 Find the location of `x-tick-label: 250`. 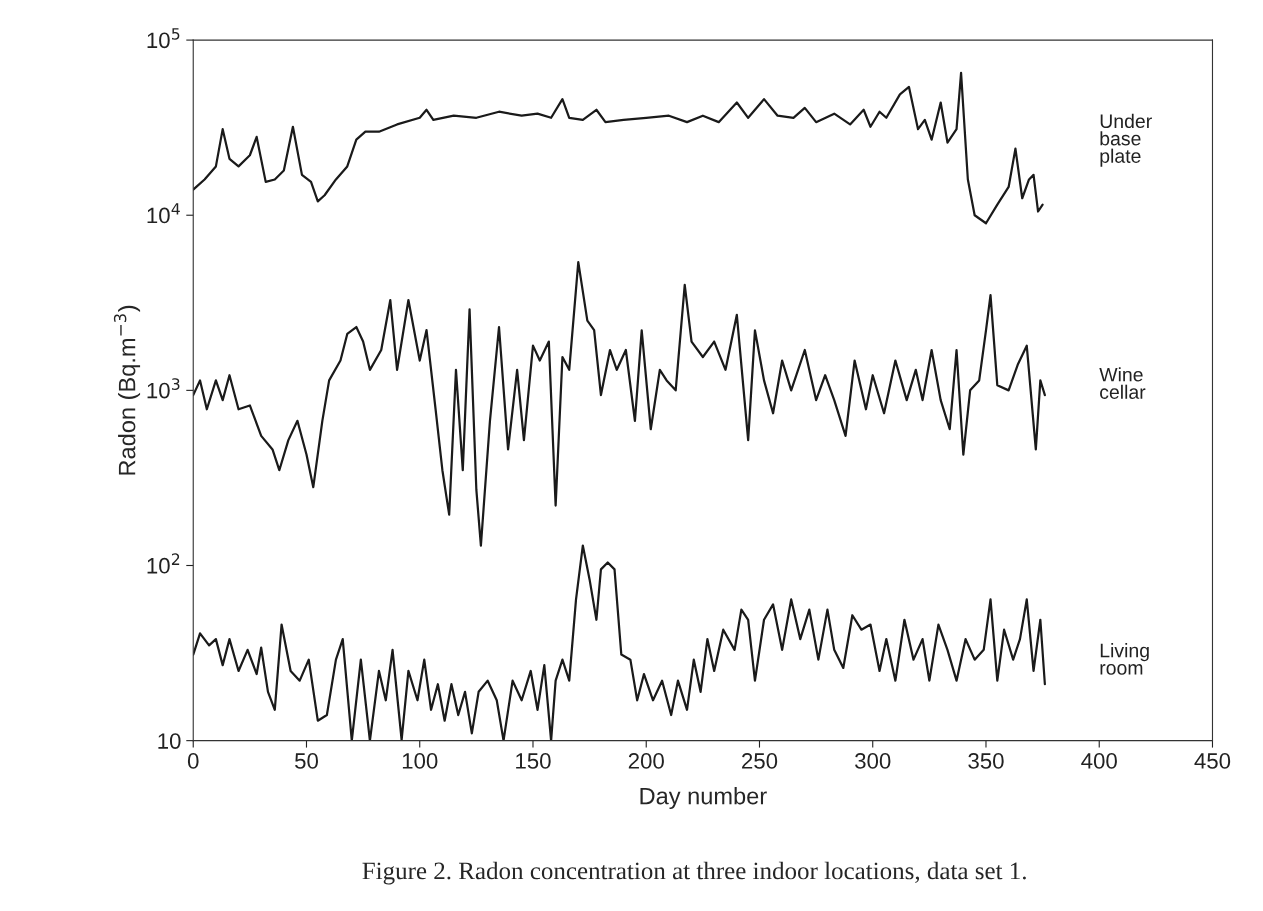

x-tick-label: 250 is located at coordinates (760, 761).